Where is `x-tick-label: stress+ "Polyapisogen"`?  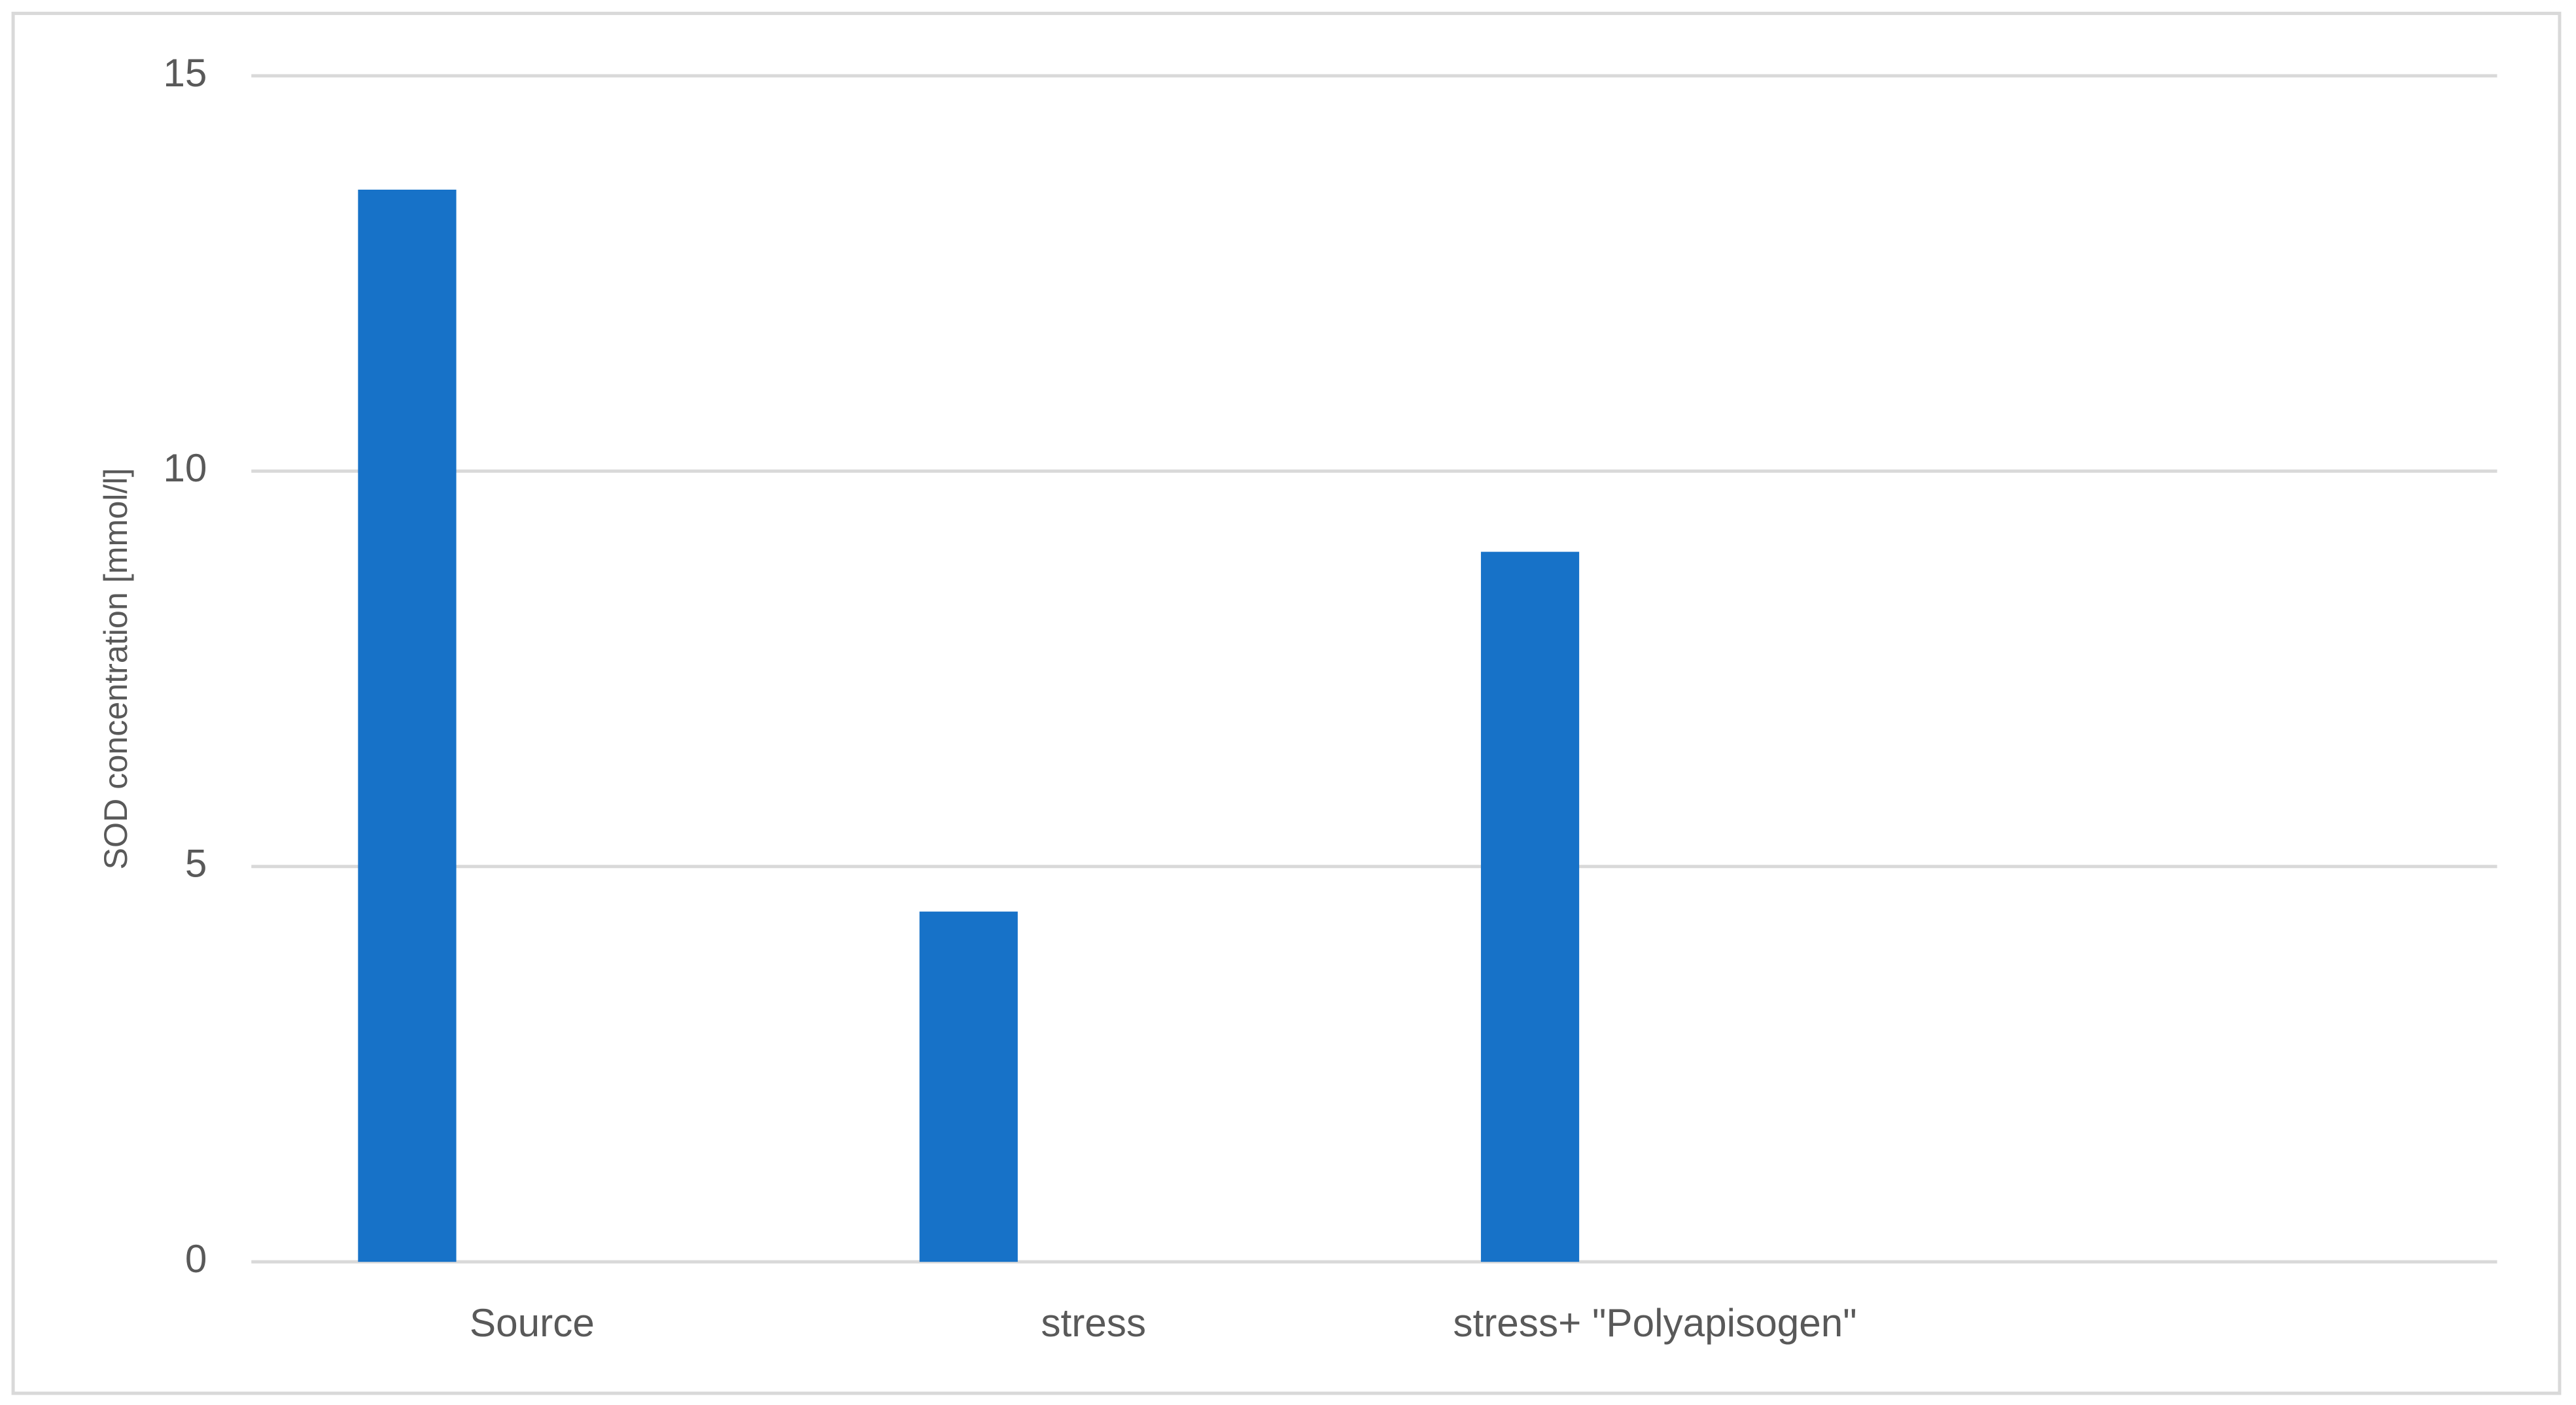 x-tick-label: stress+ "Polyapisogen" is located at coordinates (1654, 1322).